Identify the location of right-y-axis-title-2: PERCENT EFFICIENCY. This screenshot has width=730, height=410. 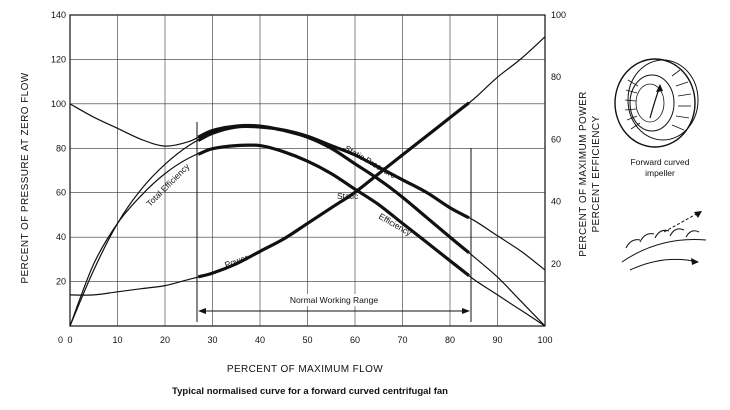
(596, 173).